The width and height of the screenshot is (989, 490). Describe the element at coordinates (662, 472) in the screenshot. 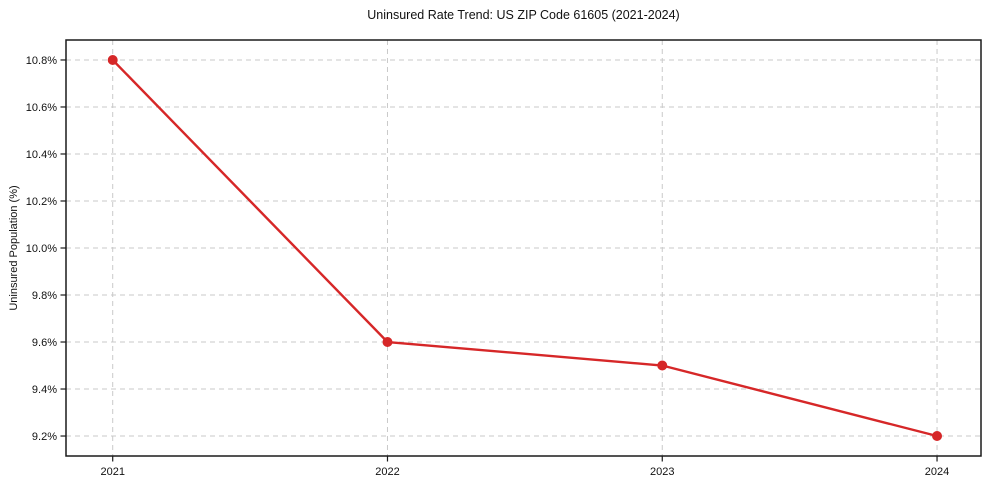

I see `x-tick-label: 2023` at that location.